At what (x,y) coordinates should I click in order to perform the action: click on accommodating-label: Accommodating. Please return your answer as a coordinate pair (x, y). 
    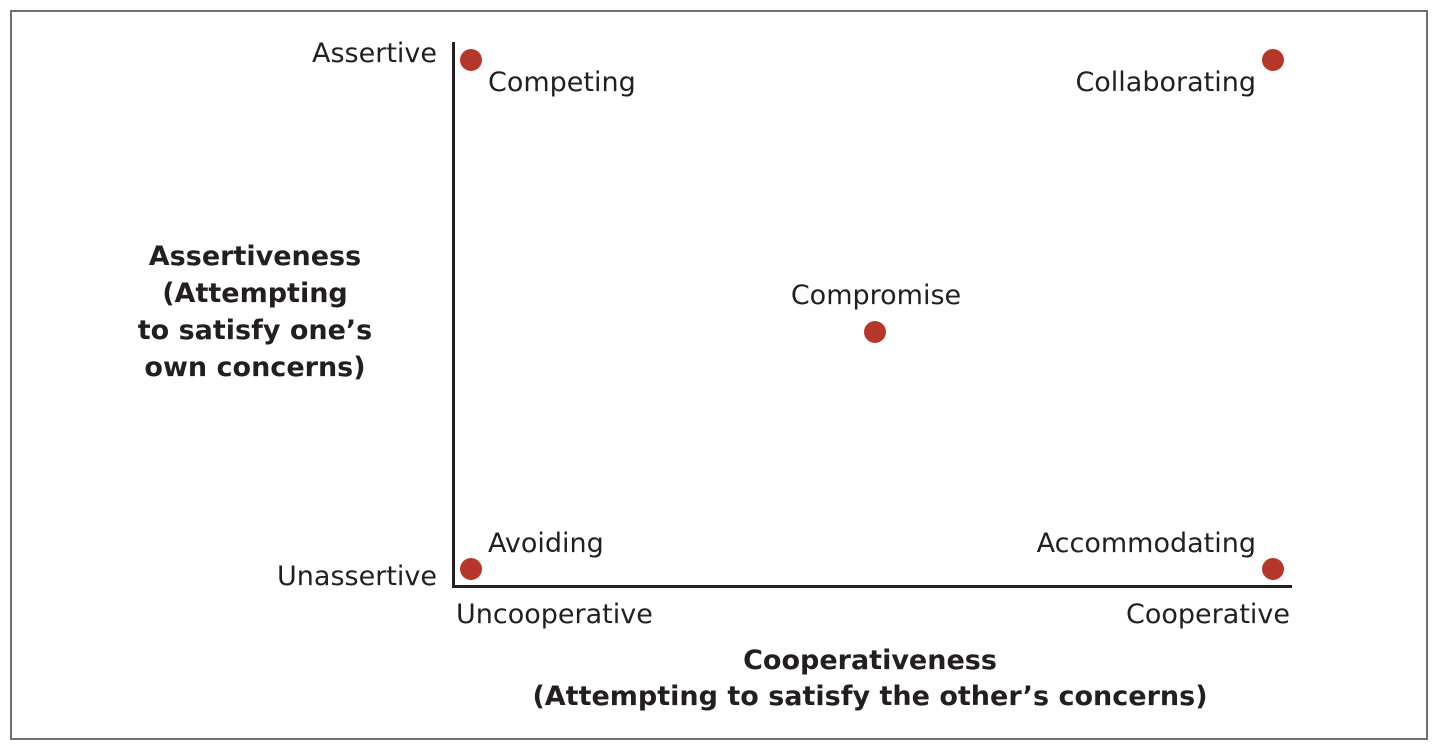
    Looking at the image, I should click on (1146, 543).